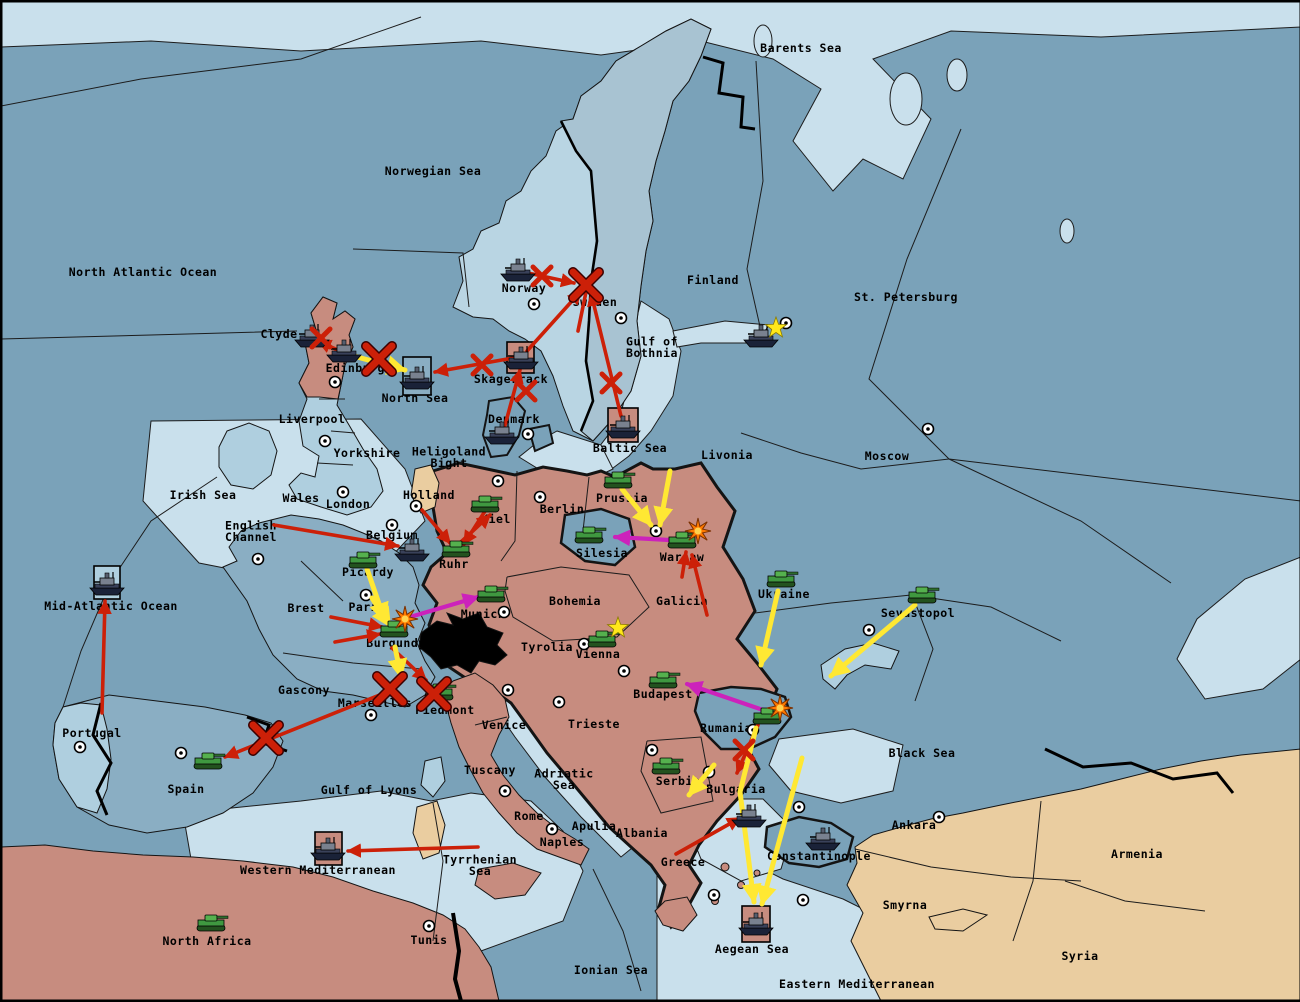 The height and width of the screenshot is (1002, 1300). Describe the element at coordinates (594, 724) in the screenshot. I see `region-label: Trieste` at that location.